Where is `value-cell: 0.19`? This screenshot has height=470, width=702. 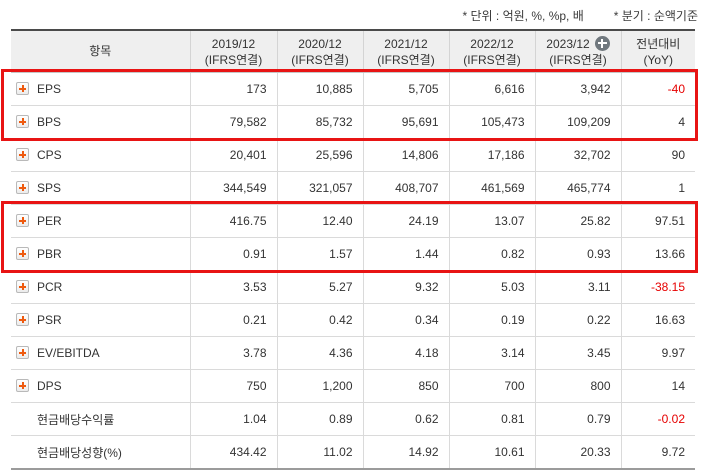
value-cell: 0.19 is located at coordinates (491, 320).